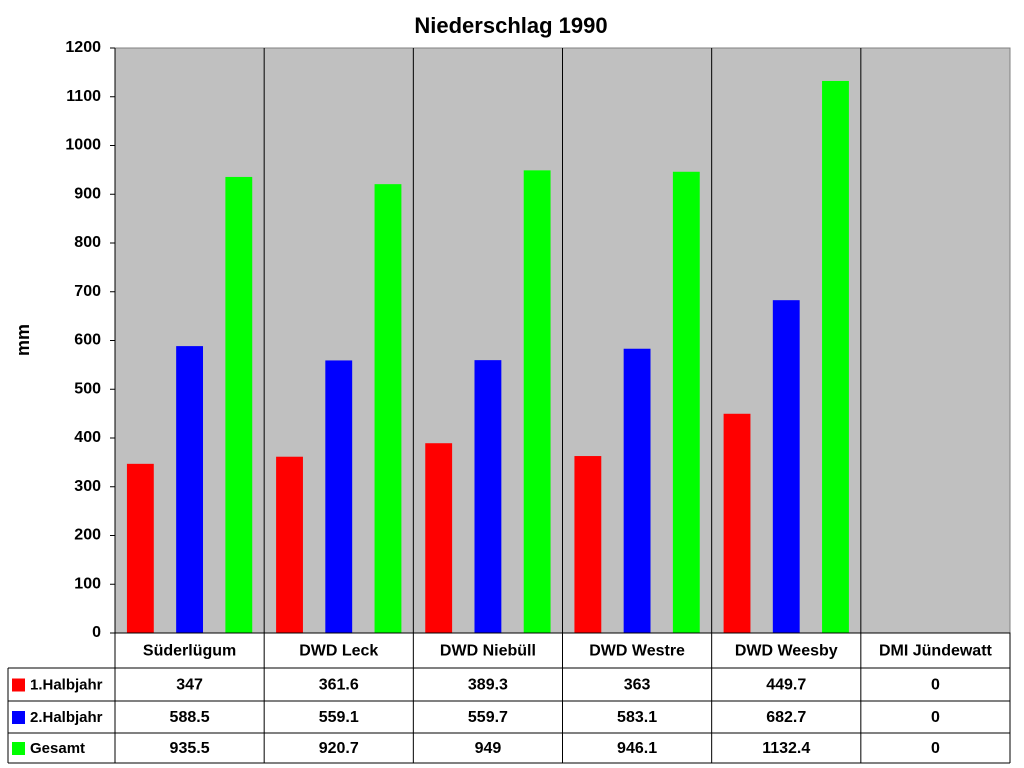 The width and height of the screenshot is (1024, 768). What do you see at coordinates (87, 388) in the screenshot?
I see `y-tick-label: 500` at bounding box center [87, 388].